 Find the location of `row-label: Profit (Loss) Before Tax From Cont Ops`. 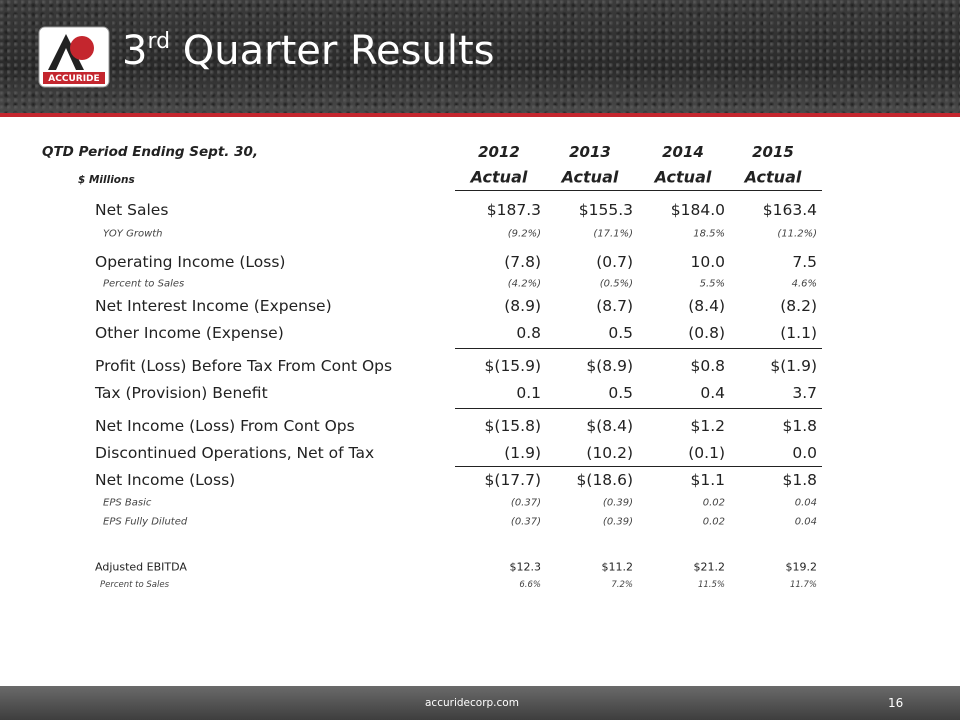

row-label: Profit (Loss) Before Tax From Cont Ops is located at coordinates (244, 366).